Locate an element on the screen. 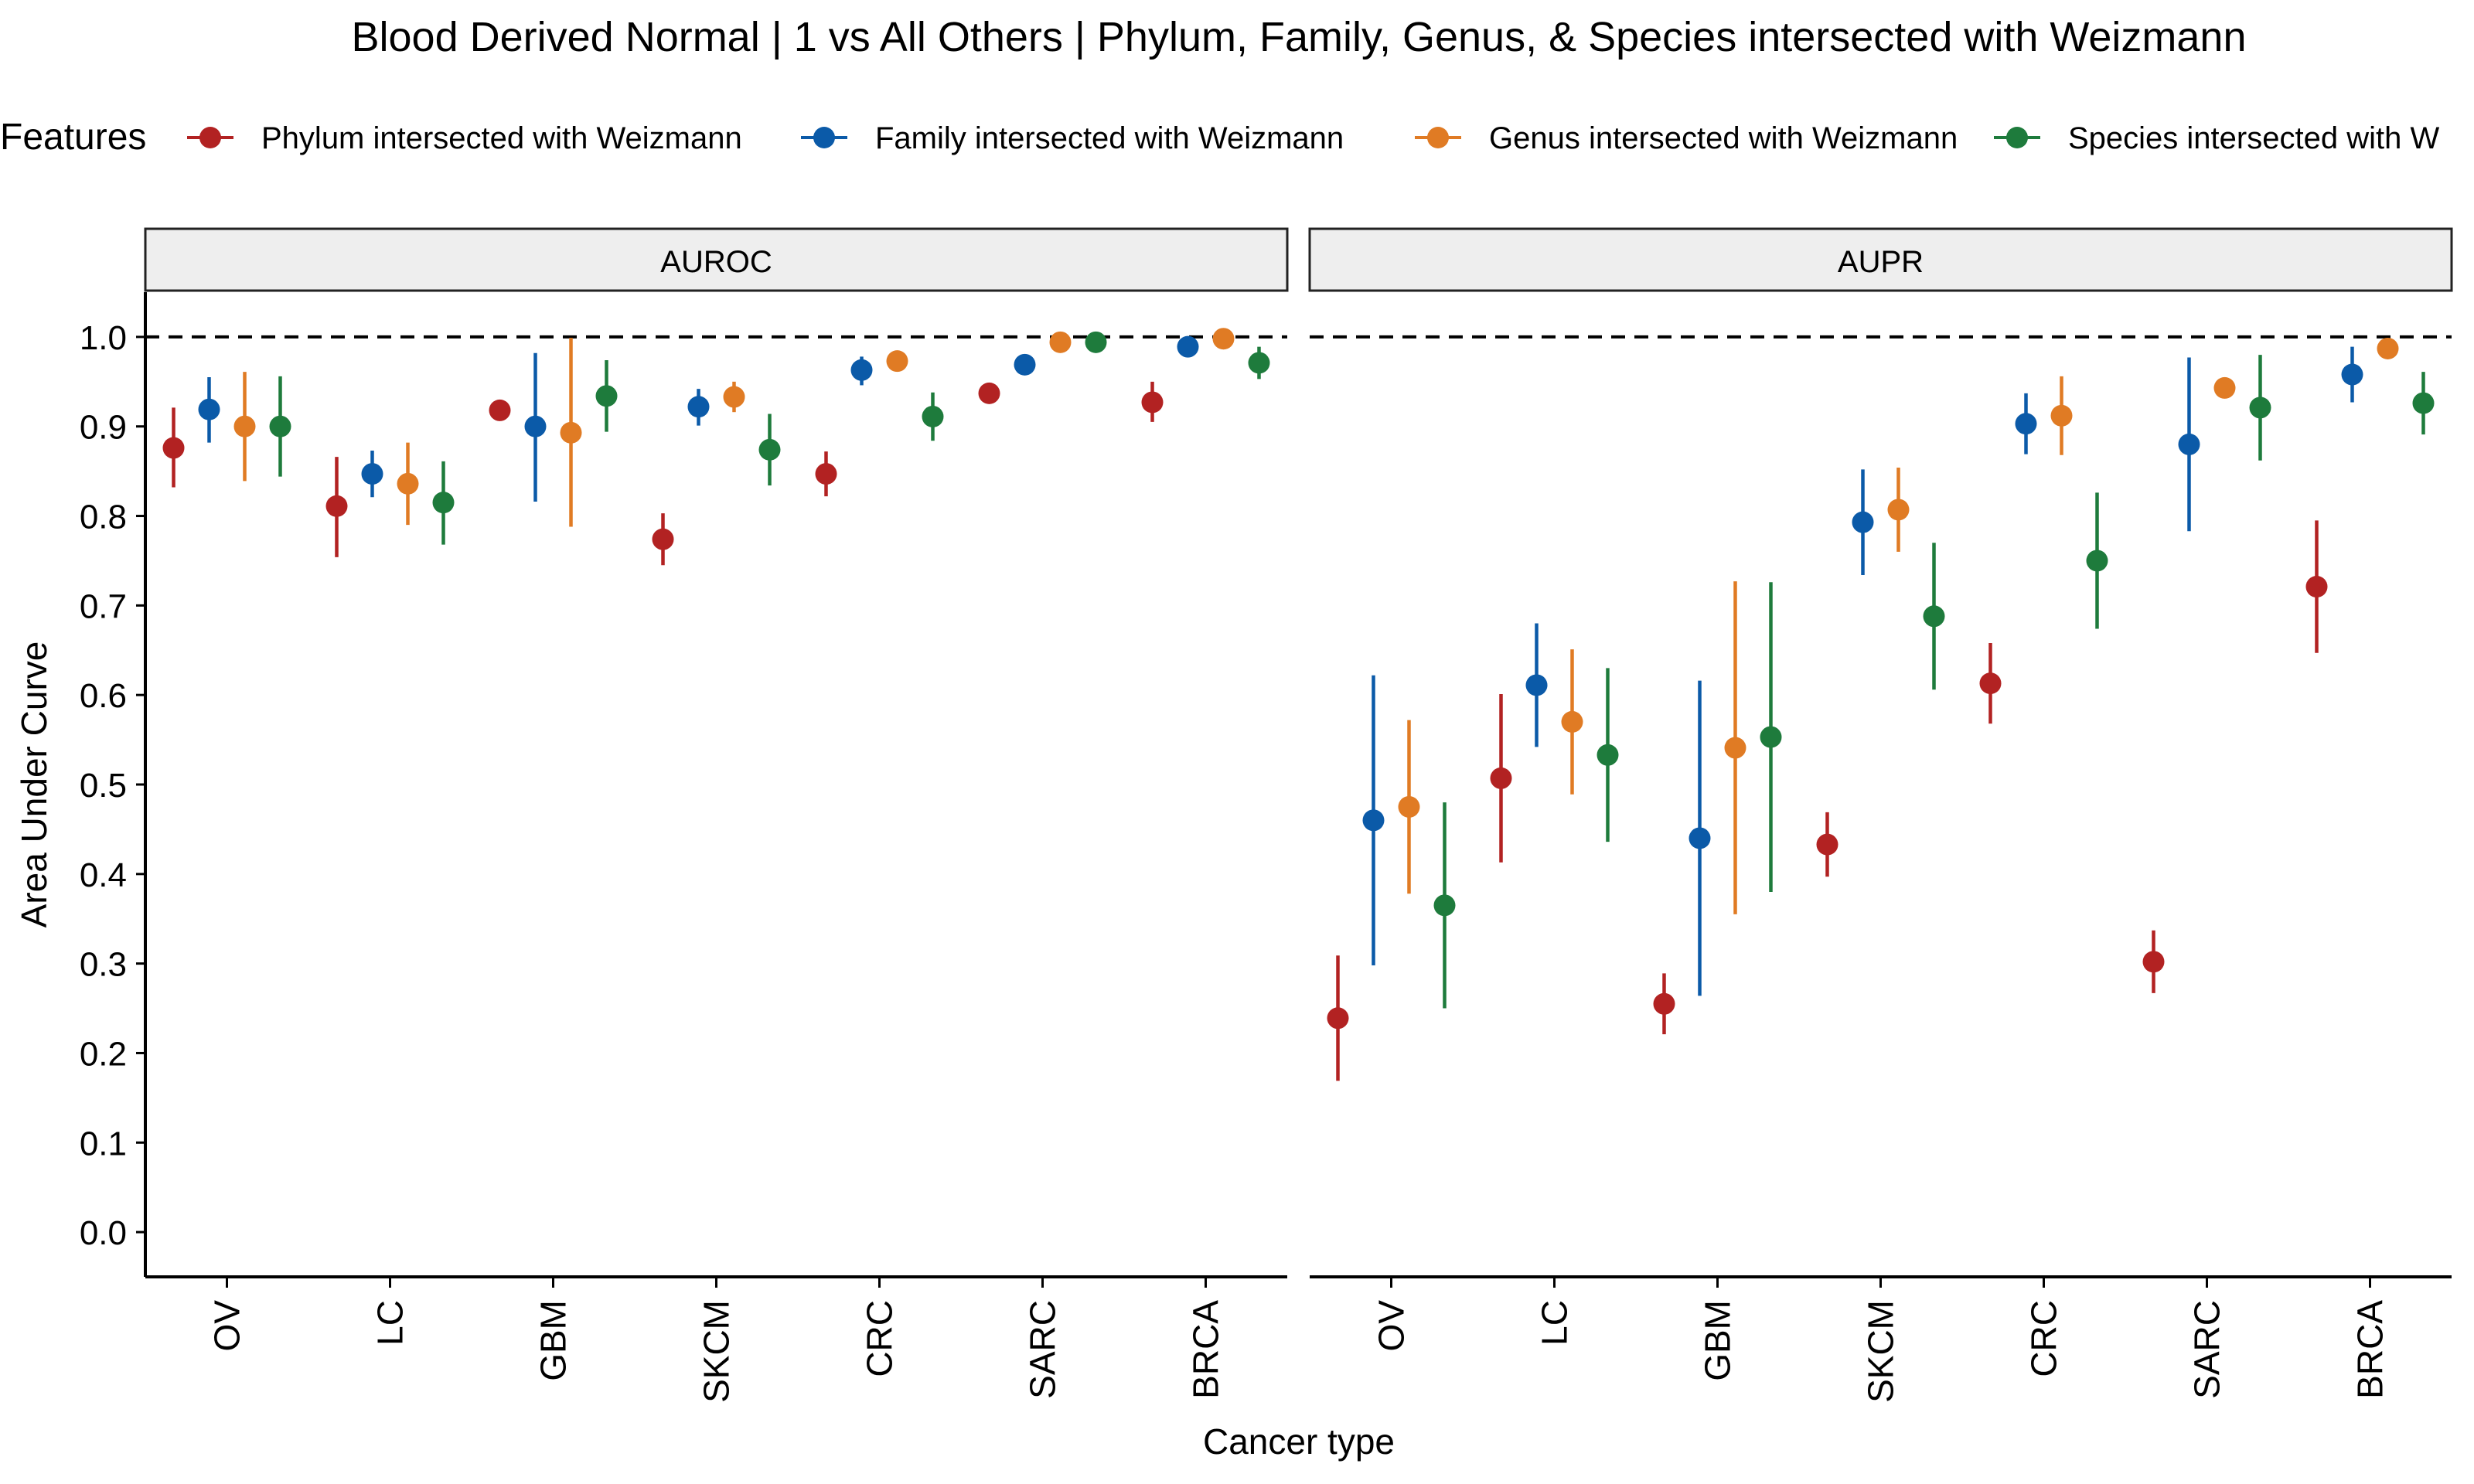  y-axis-label: Area Under Curve is located at coordinates (34, 785).